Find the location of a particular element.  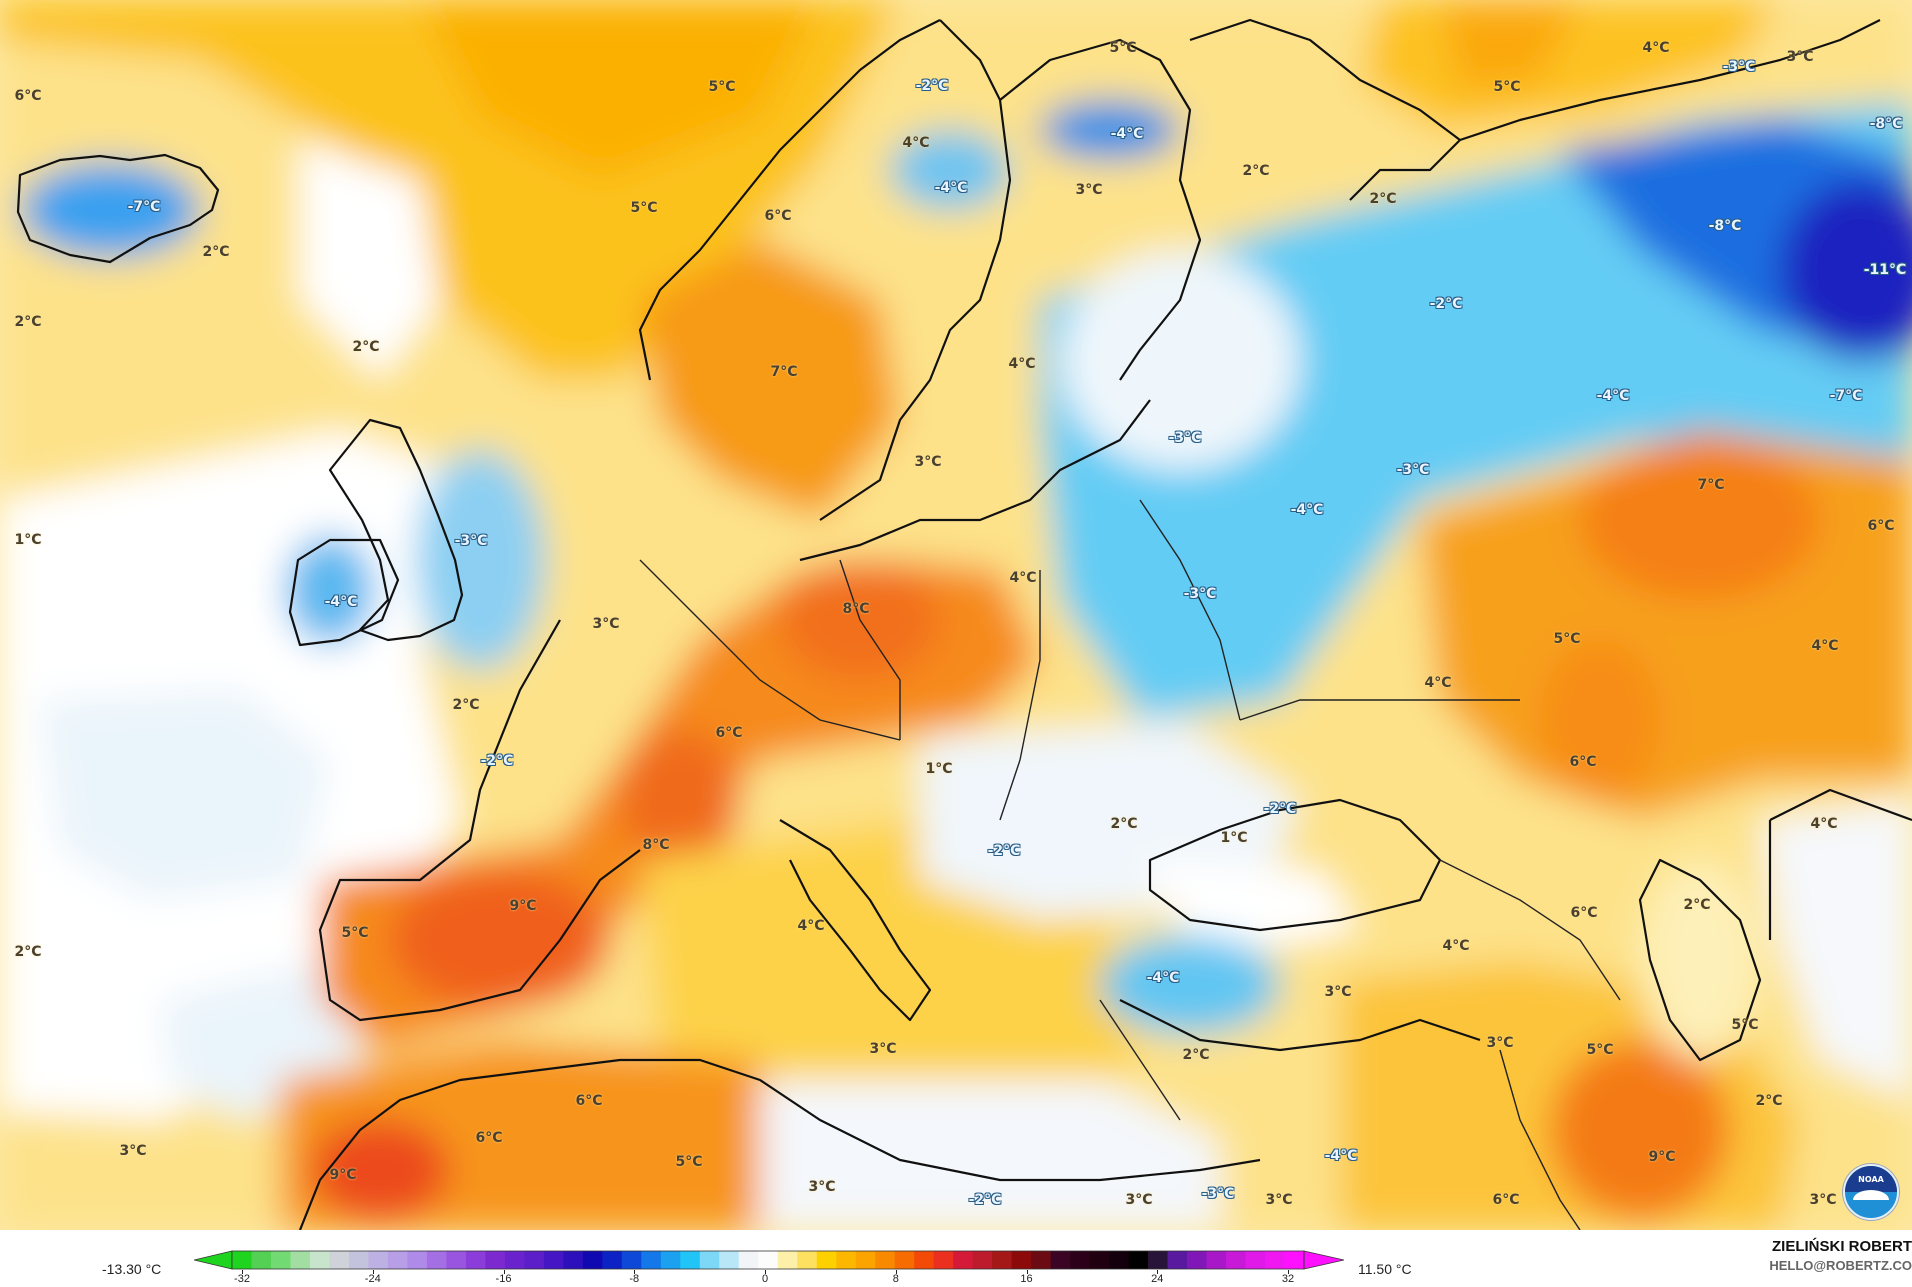

colorbar-tick-label: 16 is located at coordinates (1026, 1279).